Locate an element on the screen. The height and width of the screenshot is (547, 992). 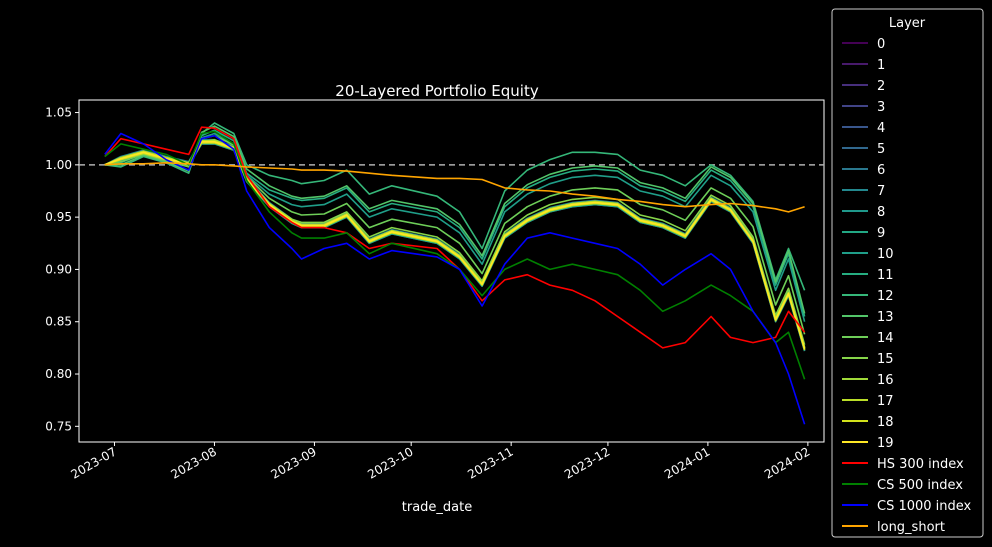
legend-label-12: 12 is located at coordinates (885, 296).